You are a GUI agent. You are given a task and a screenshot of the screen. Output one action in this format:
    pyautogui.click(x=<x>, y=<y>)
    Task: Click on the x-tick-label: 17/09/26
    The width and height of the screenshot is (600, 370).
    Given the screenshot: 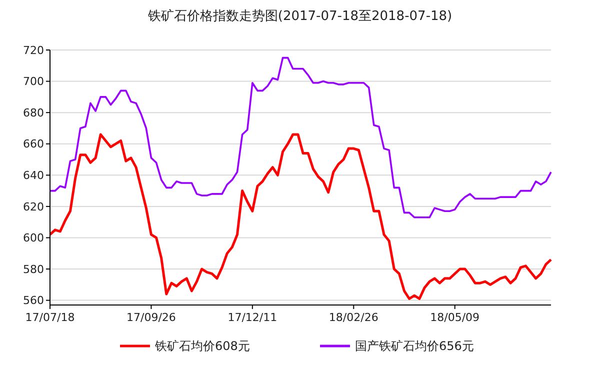 What is the action you would take?
    pyautogui.click(x=151, y=317)
    